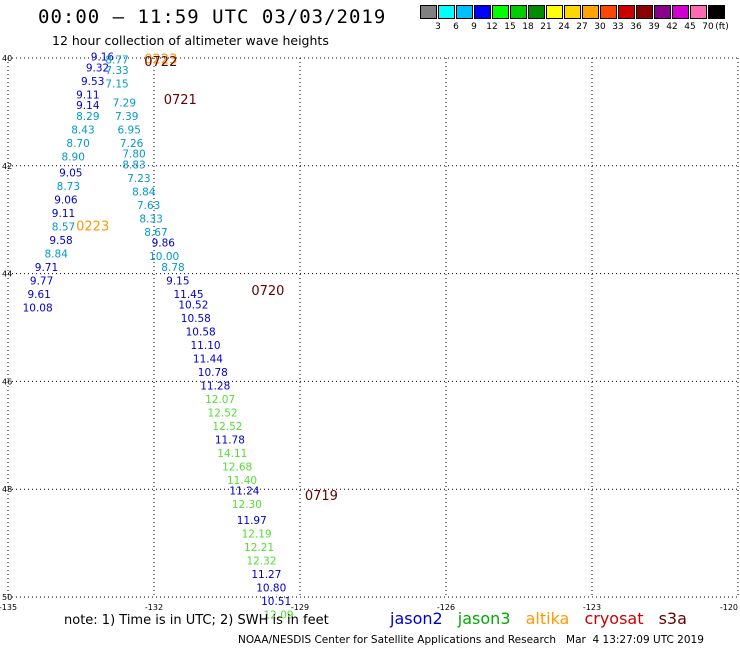 The height and width of the screenshot is (650, 740). I want to click on wave-height-value: 8.70, so click(77, 144).